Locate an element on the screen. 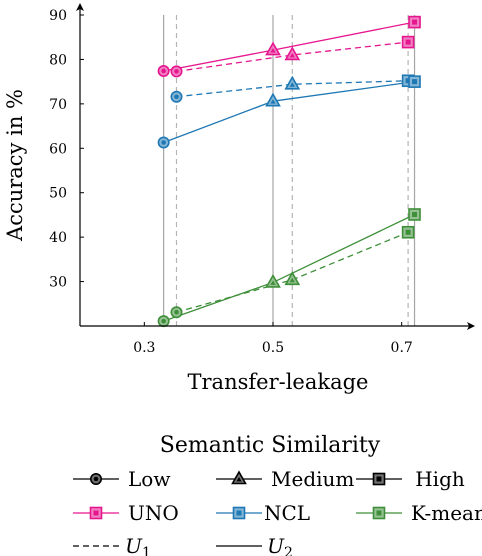 The image size is (482, 556). y-tick-label: 90 is located at coordinates (58, 16).